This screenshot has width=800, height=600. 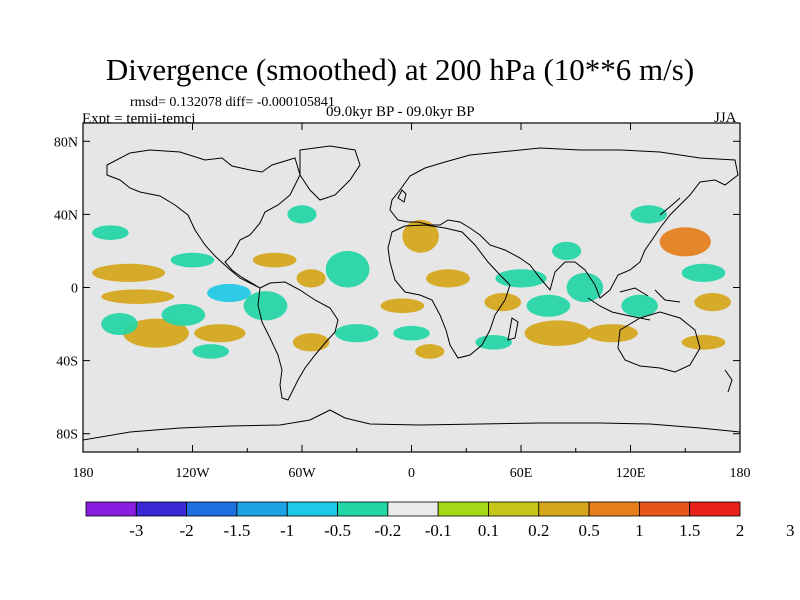 What do you see at coordinates (670, 206) in the screenshot?
I see `coastline-japan` at bounding box center [670, 206].